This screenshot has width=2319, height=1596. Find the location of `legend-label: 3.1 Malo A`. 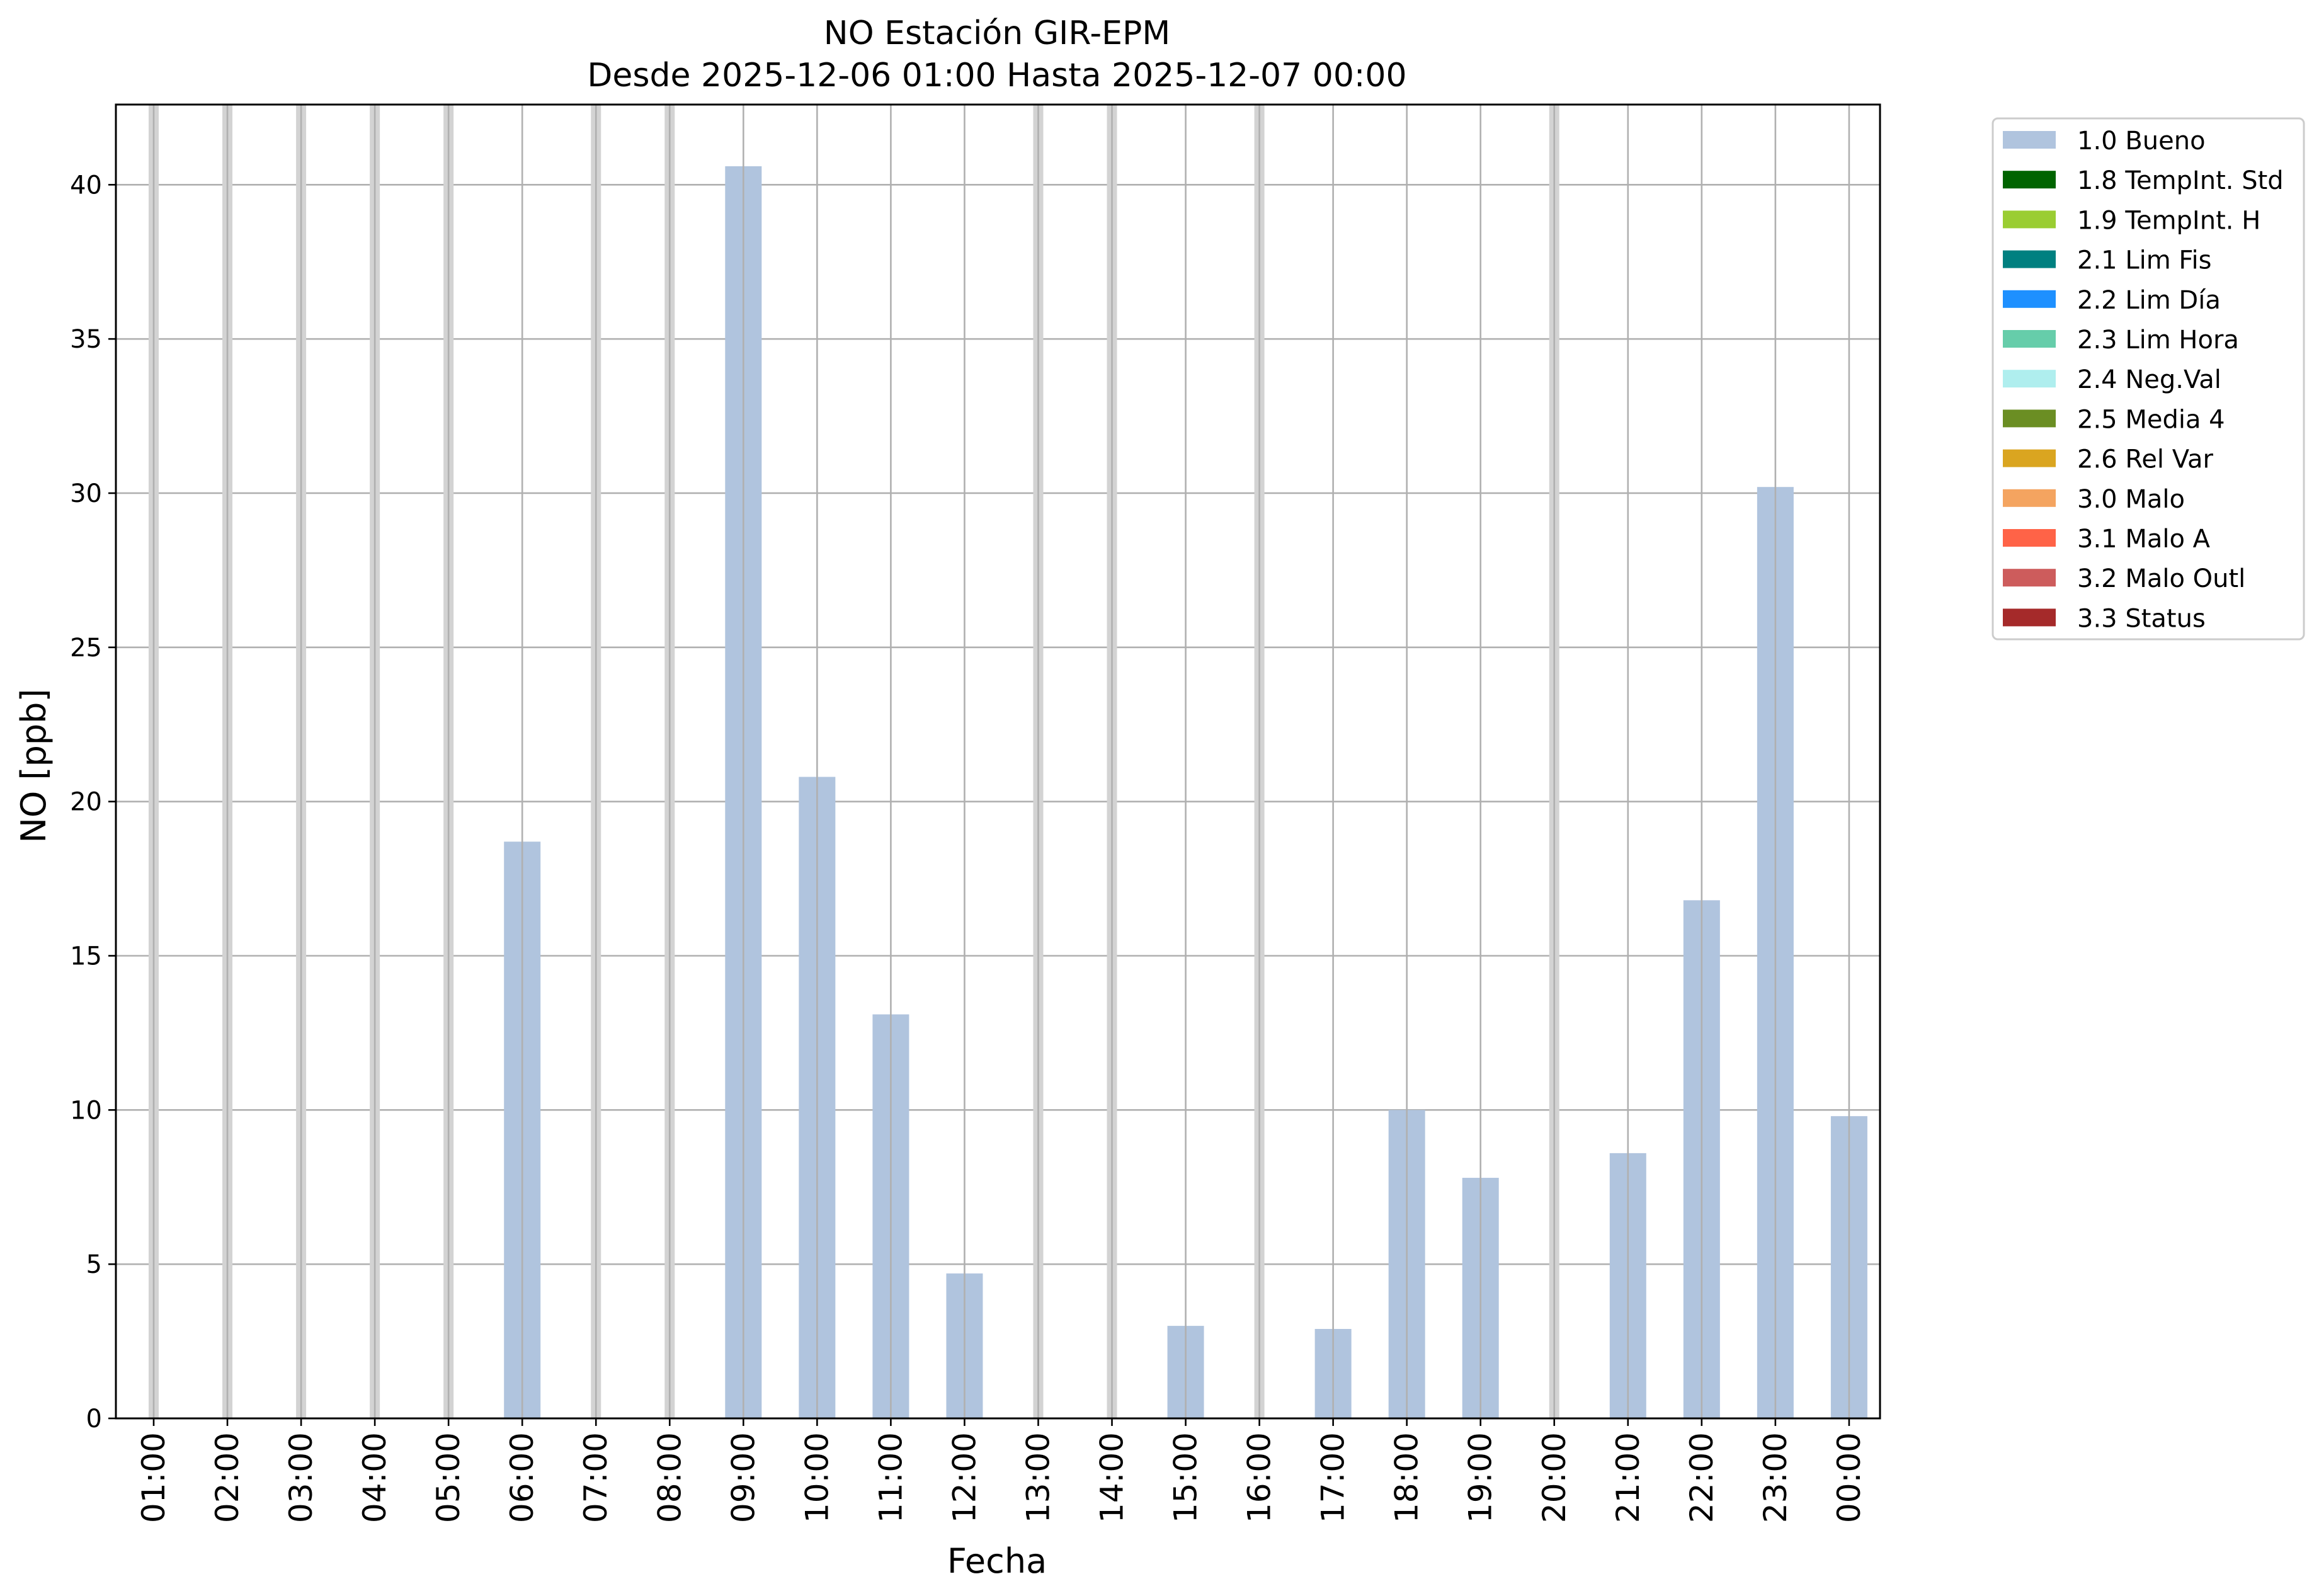

legend-label: 3.1 Malo A is located at coordinates (2144, 539).